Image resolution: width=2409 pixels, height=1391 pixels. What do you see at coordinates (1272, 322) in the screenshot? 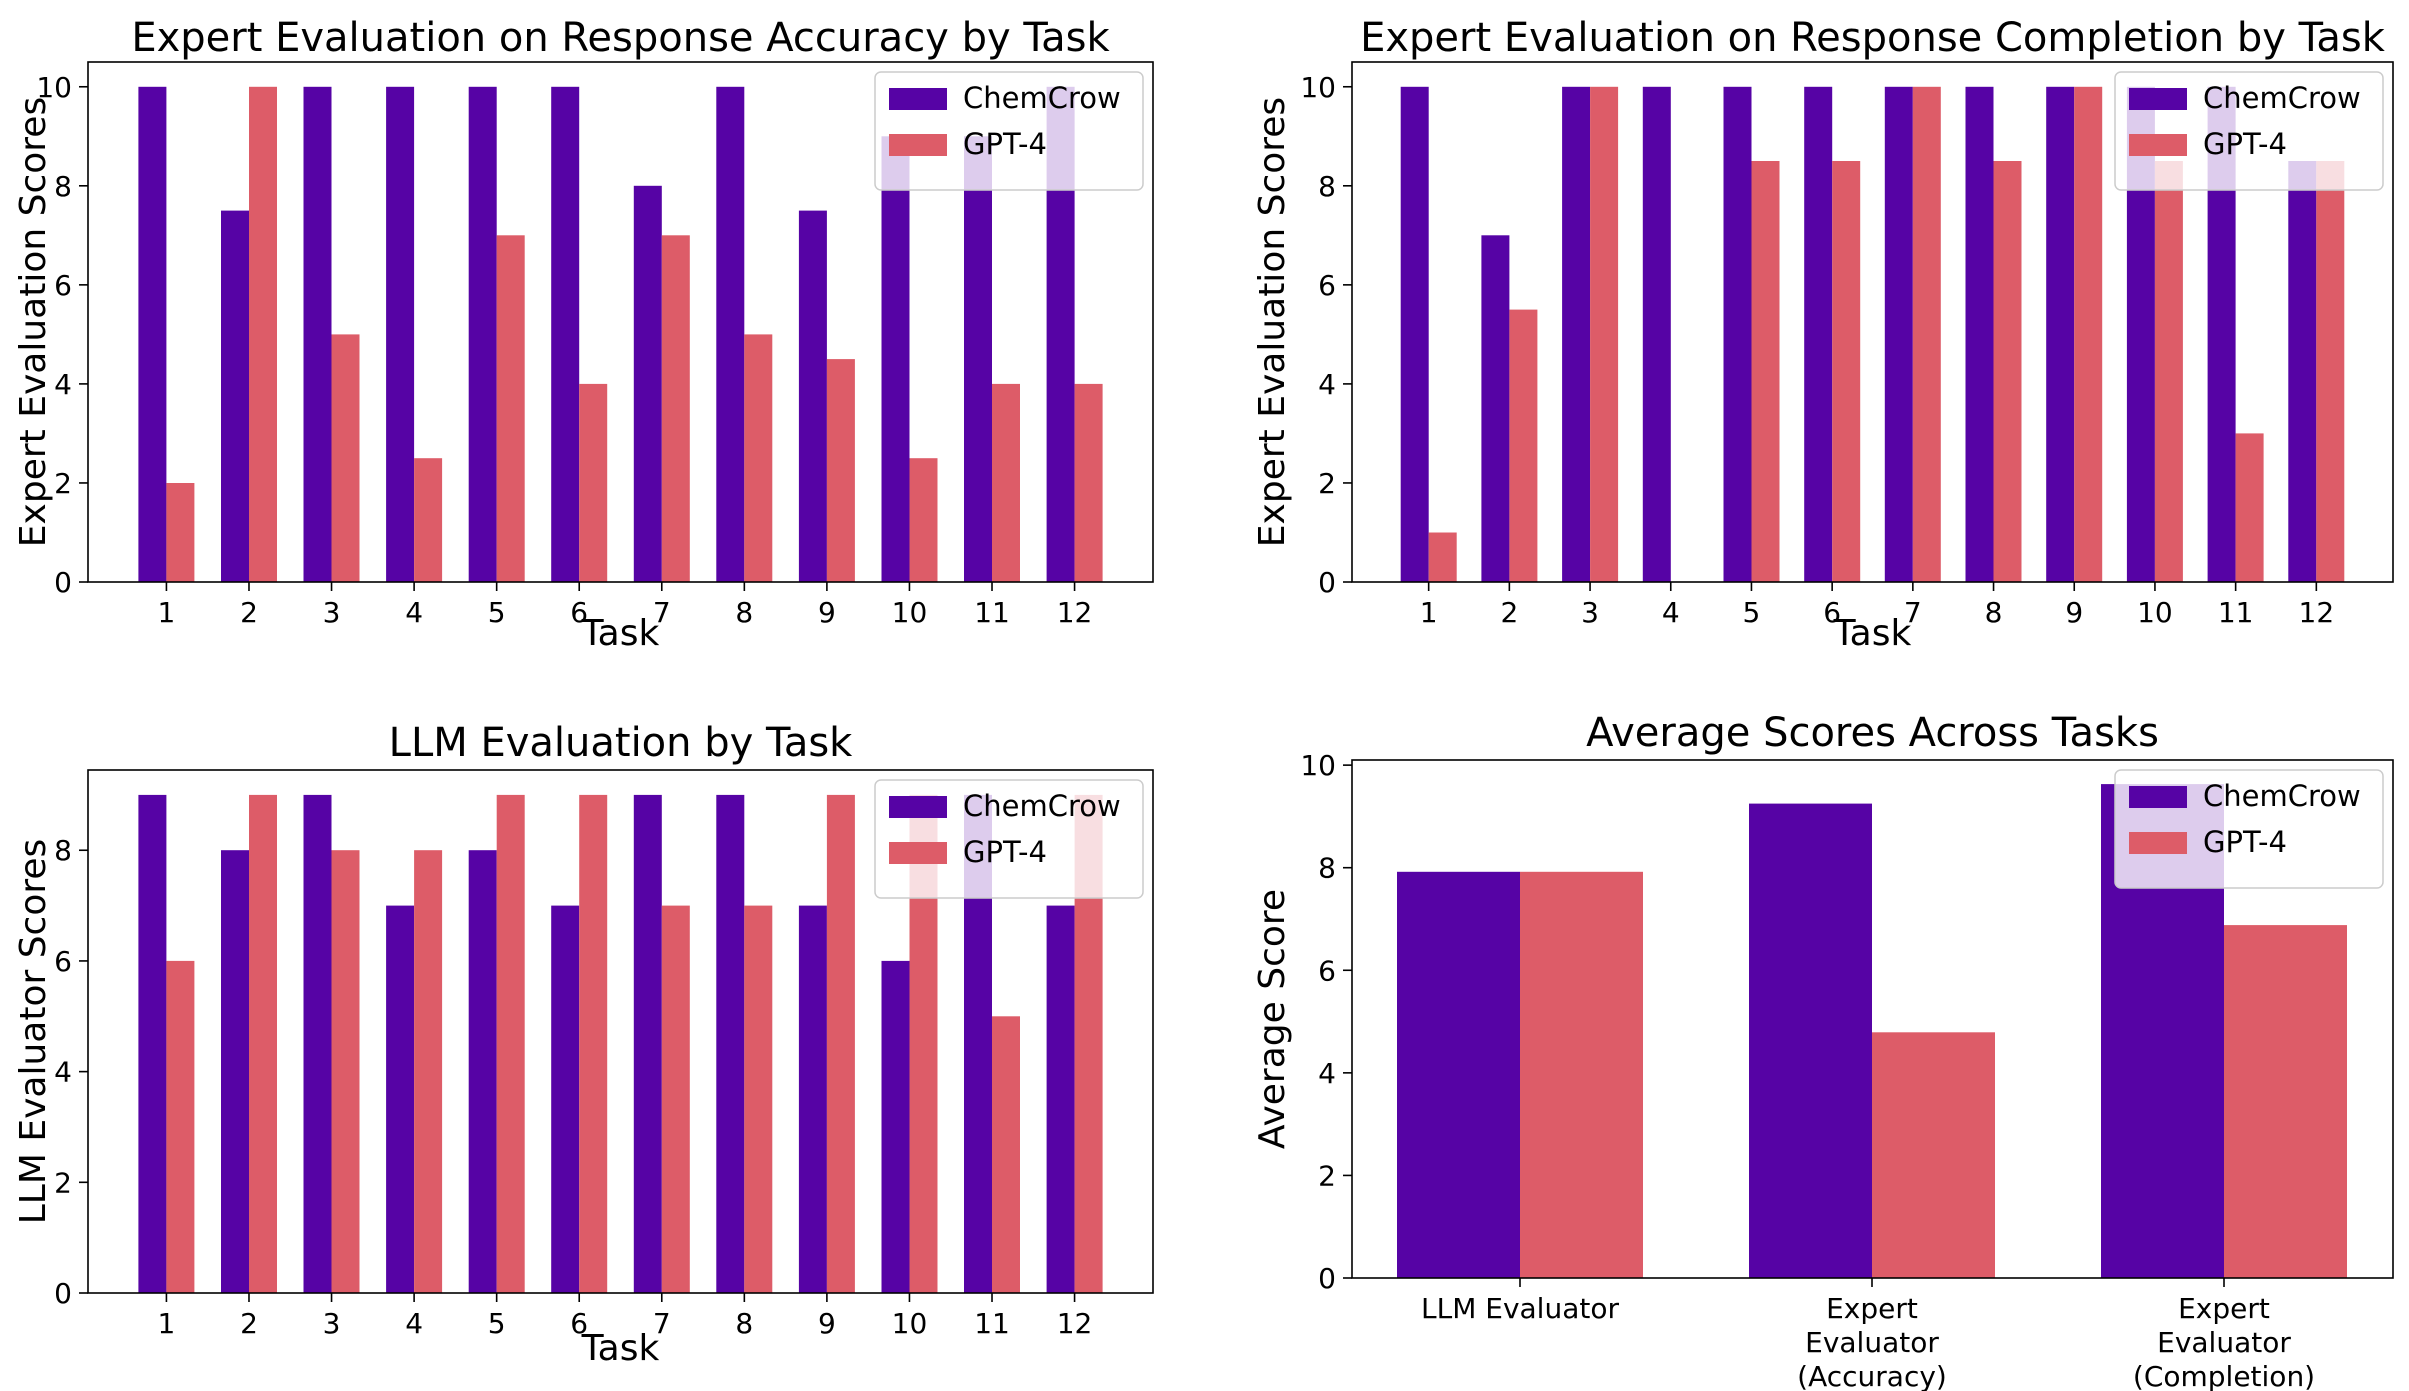
I see `y-axis-label: Expert Evaluation Scores` at bounding box center [1272, 322].